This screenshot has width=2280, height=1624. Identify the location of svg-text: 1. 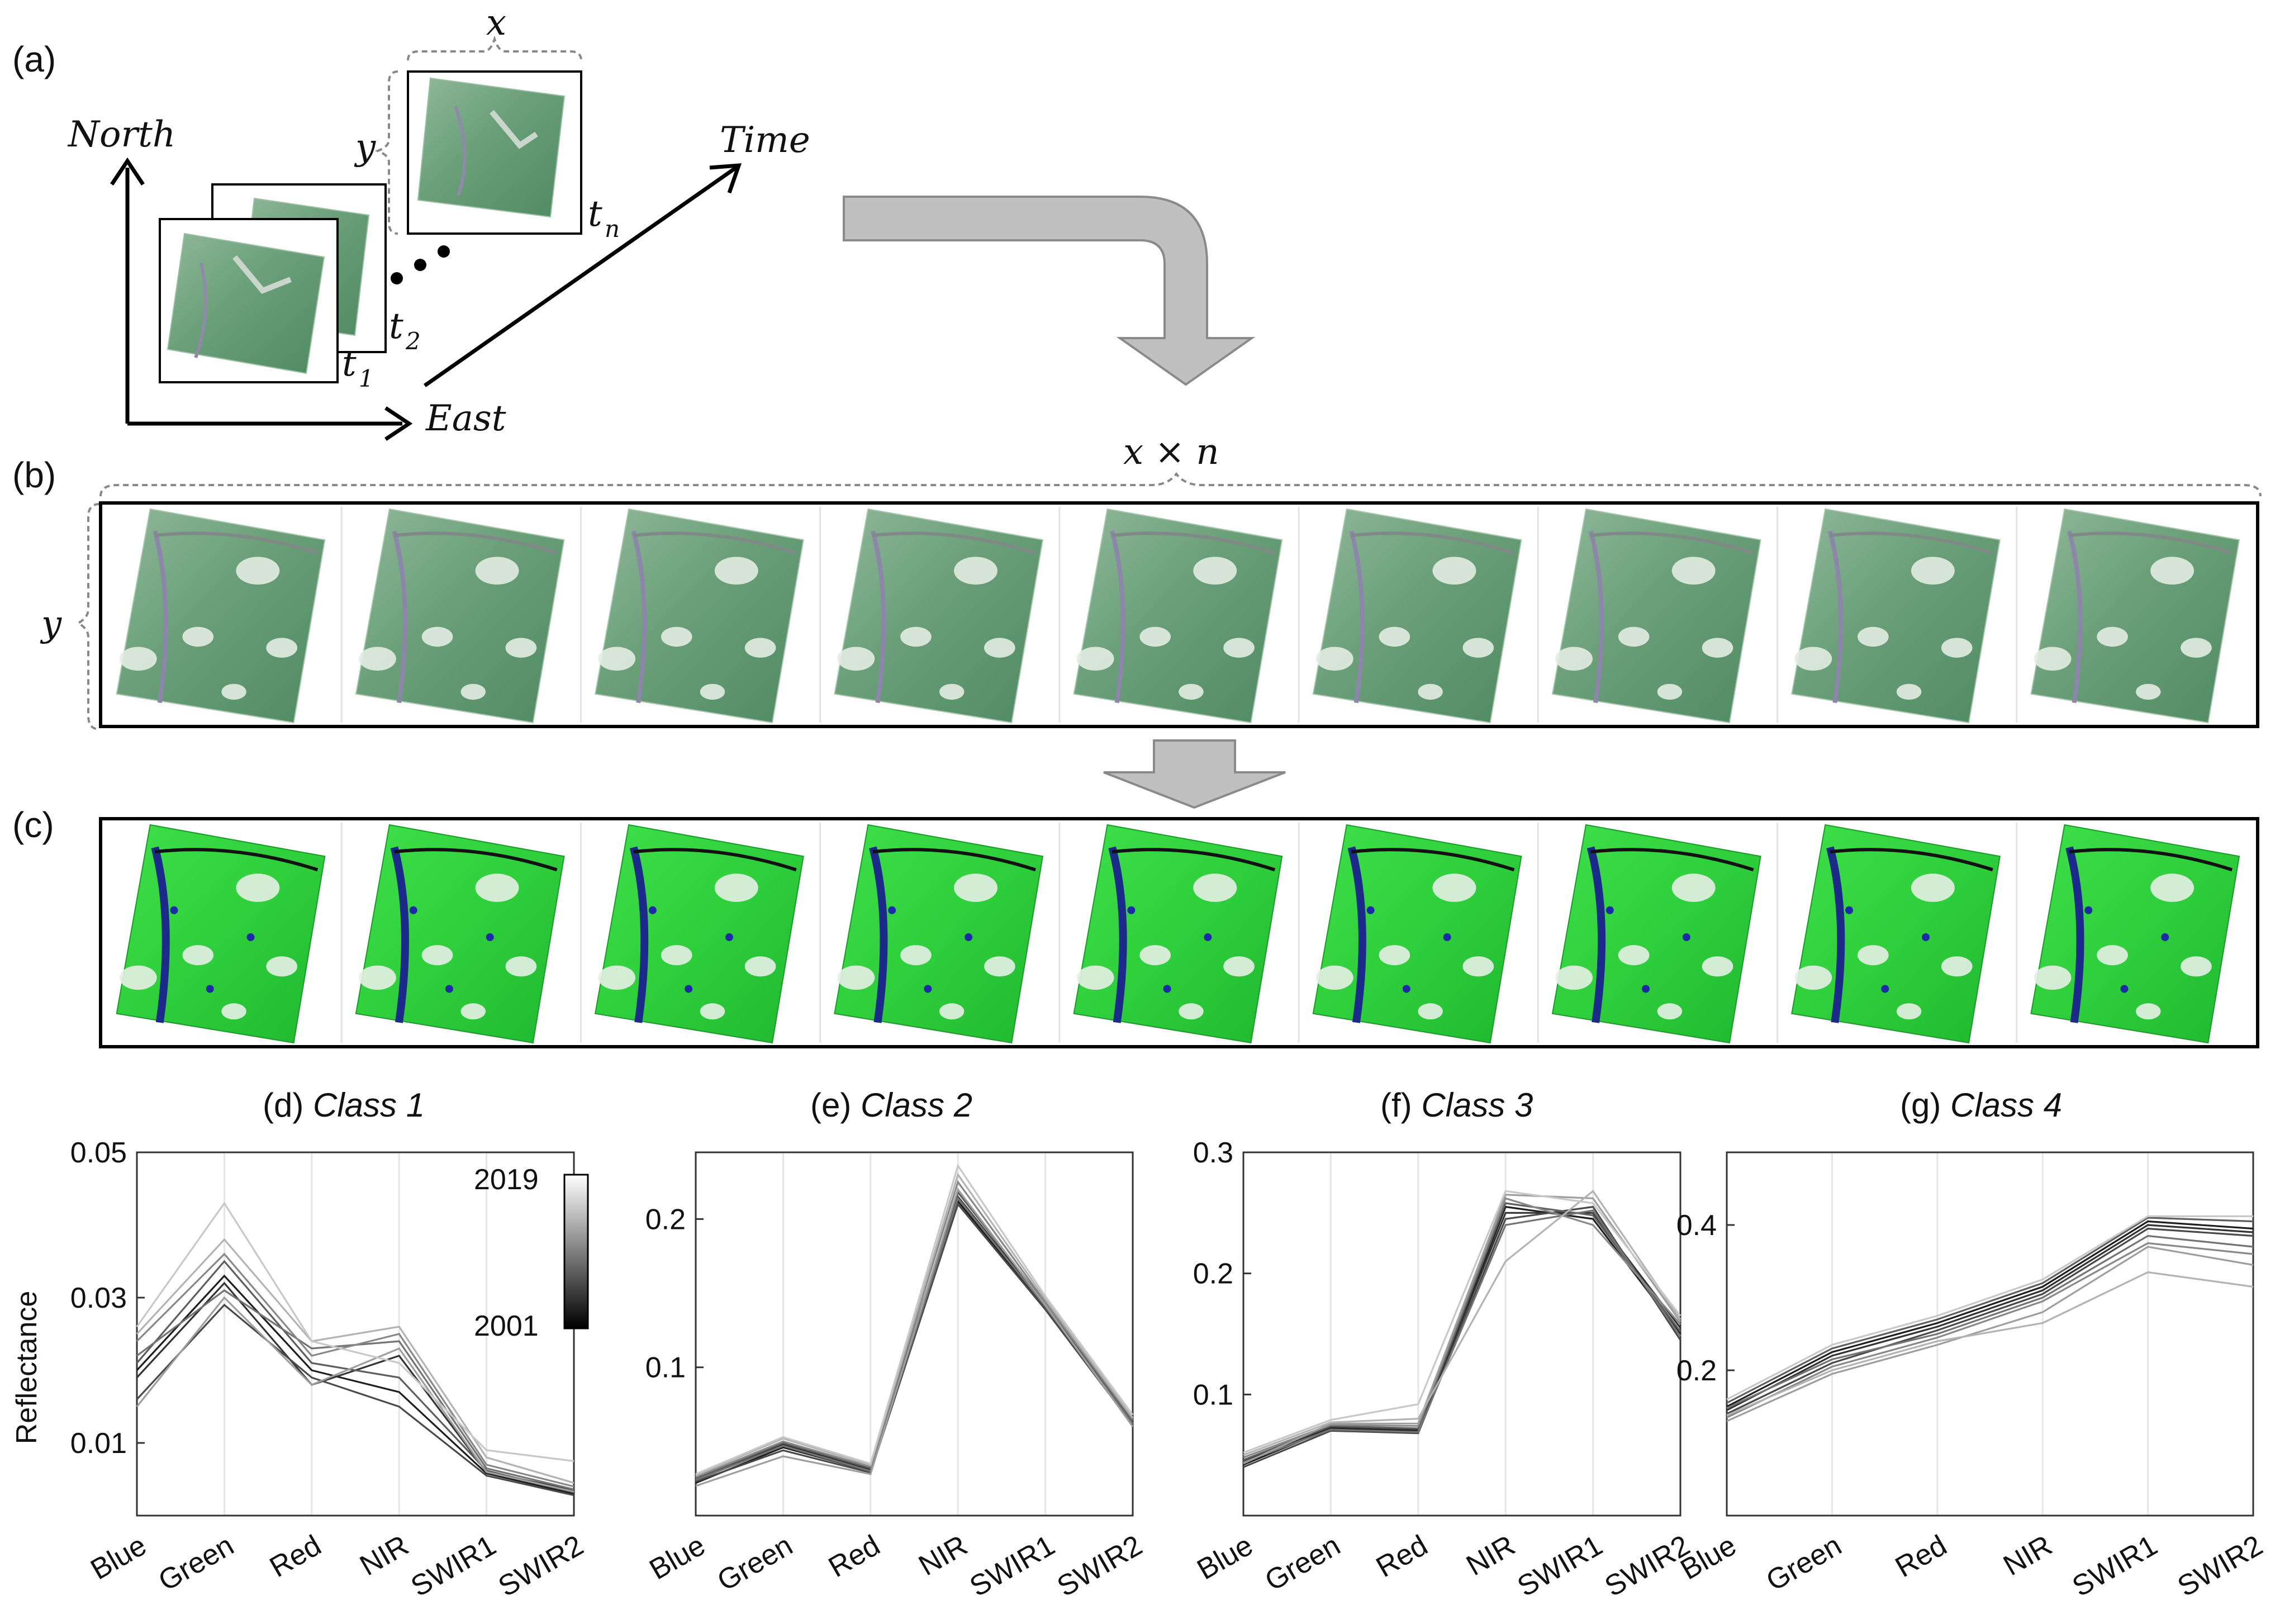
(366, 378).